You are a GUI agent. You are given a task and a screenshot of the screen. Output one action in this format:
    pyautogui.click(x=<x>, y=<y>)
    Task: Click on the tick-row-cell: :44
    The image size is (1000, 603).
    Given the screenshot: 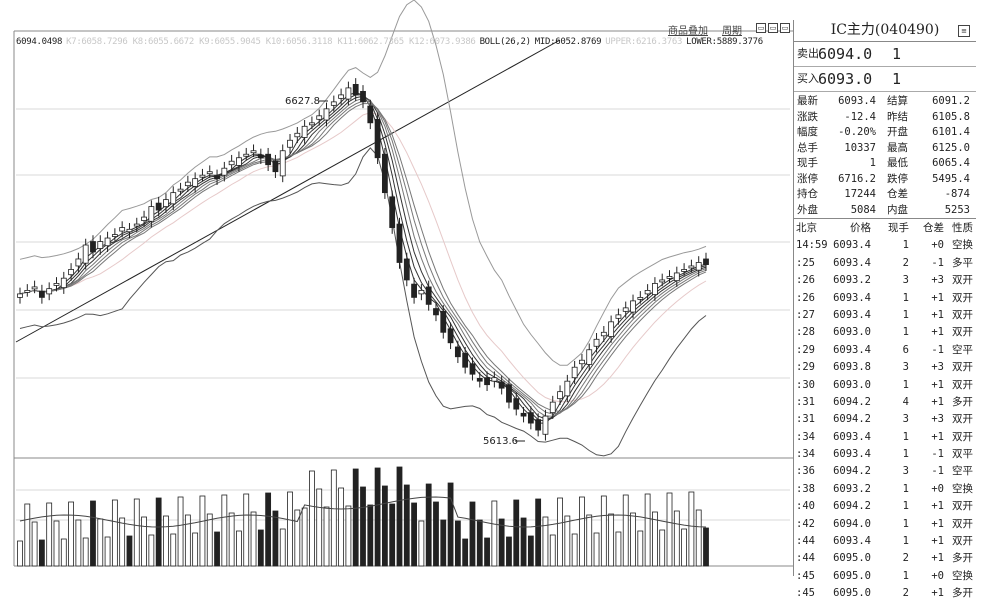 What is the action you would take?
    pyautogui.click(x=805, y=541)
    